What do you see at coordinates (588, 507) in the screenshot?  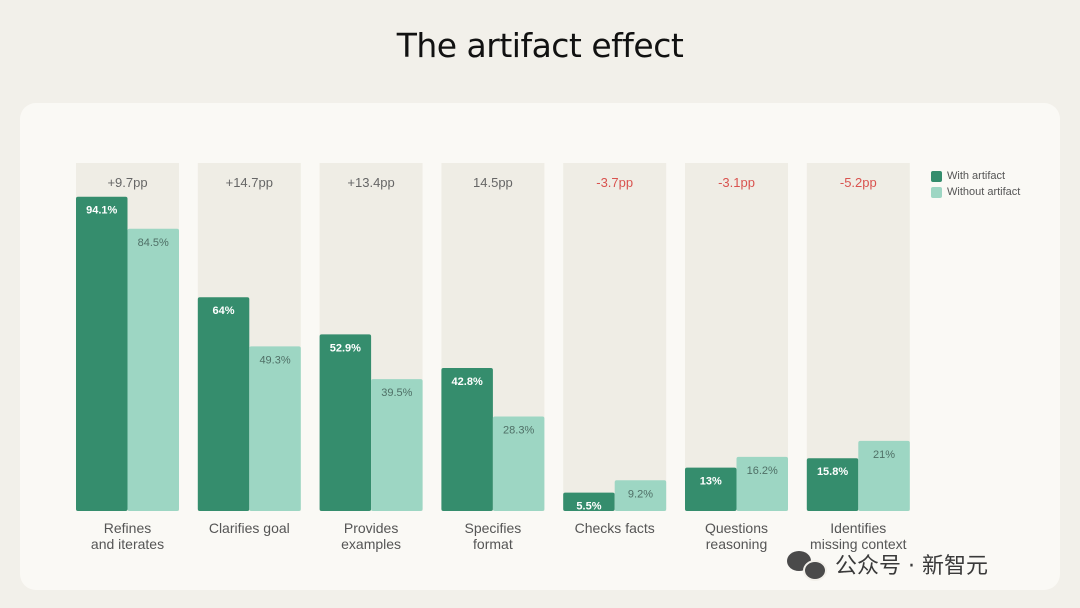 I see `value-label-with-5: 5.5%` at bounding box center [588, 507].